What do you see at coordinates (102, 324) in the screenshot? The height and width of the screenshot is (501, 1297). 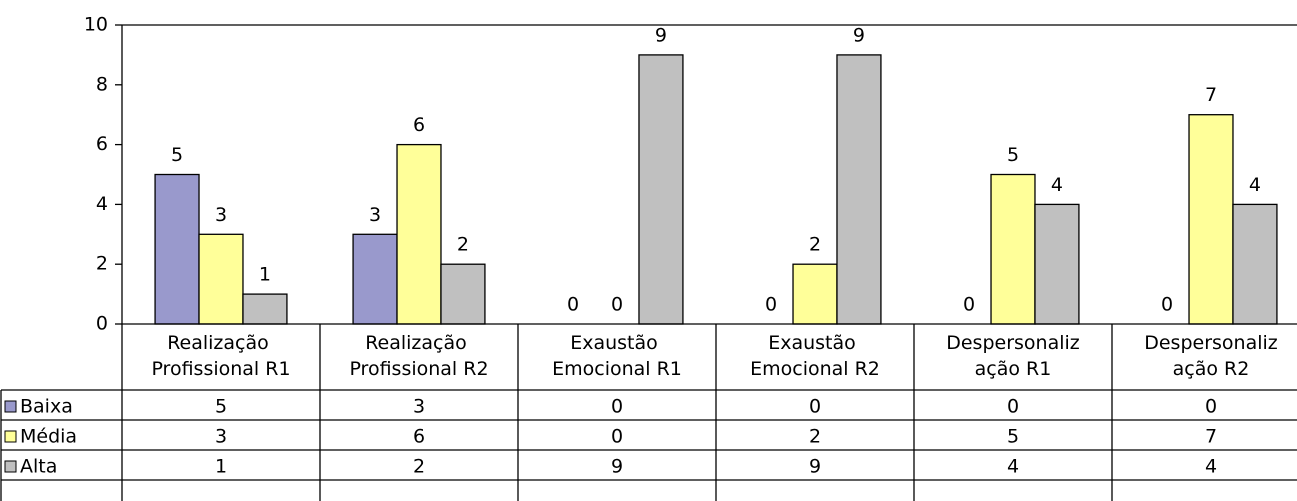 I see `y-tick-label: 0` at bounding box center [102, 324].